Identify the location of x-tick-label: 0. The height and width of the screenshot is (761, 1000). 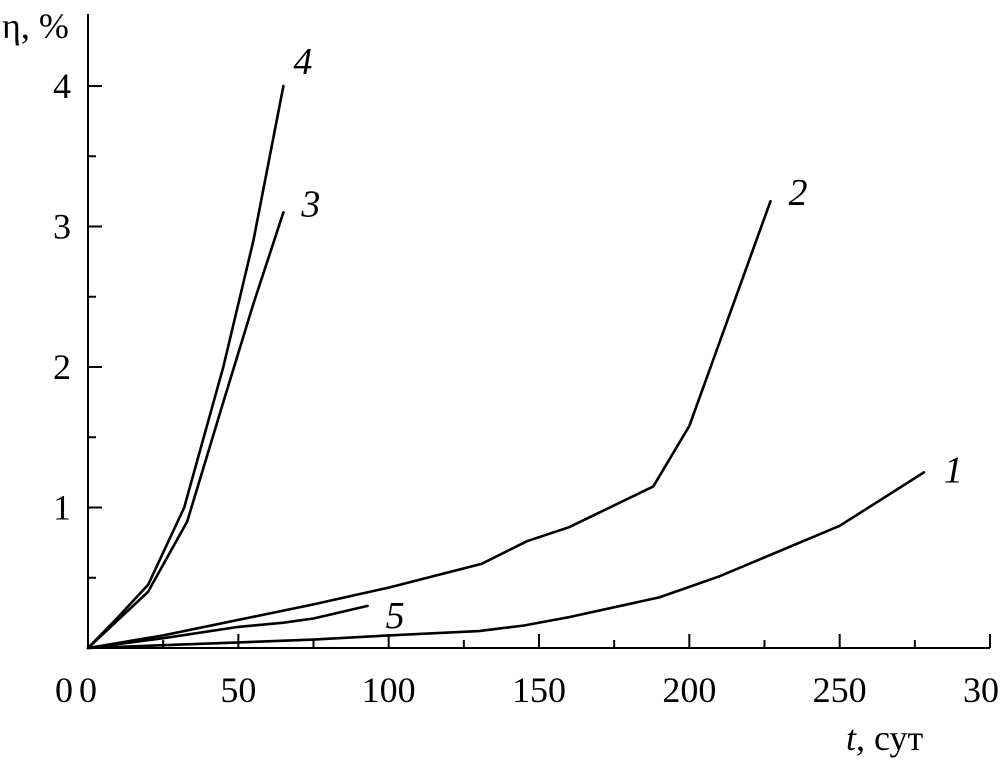
(88, 690).